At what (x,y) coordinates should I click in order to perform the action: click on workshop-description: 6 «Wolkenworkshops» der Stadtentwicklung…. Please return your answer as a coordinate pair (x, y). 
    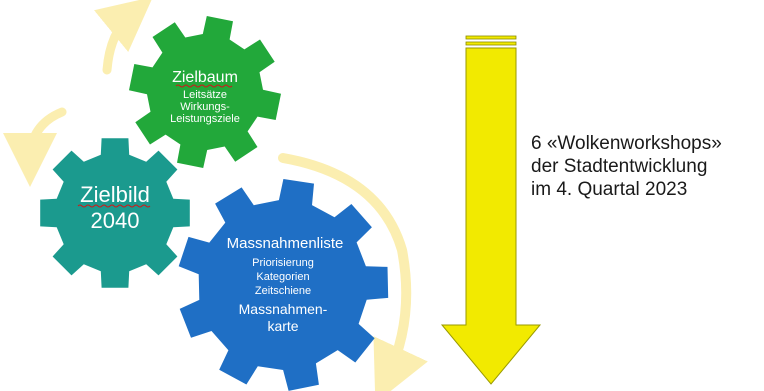
    Looking at the image, I should click on (626, 166).